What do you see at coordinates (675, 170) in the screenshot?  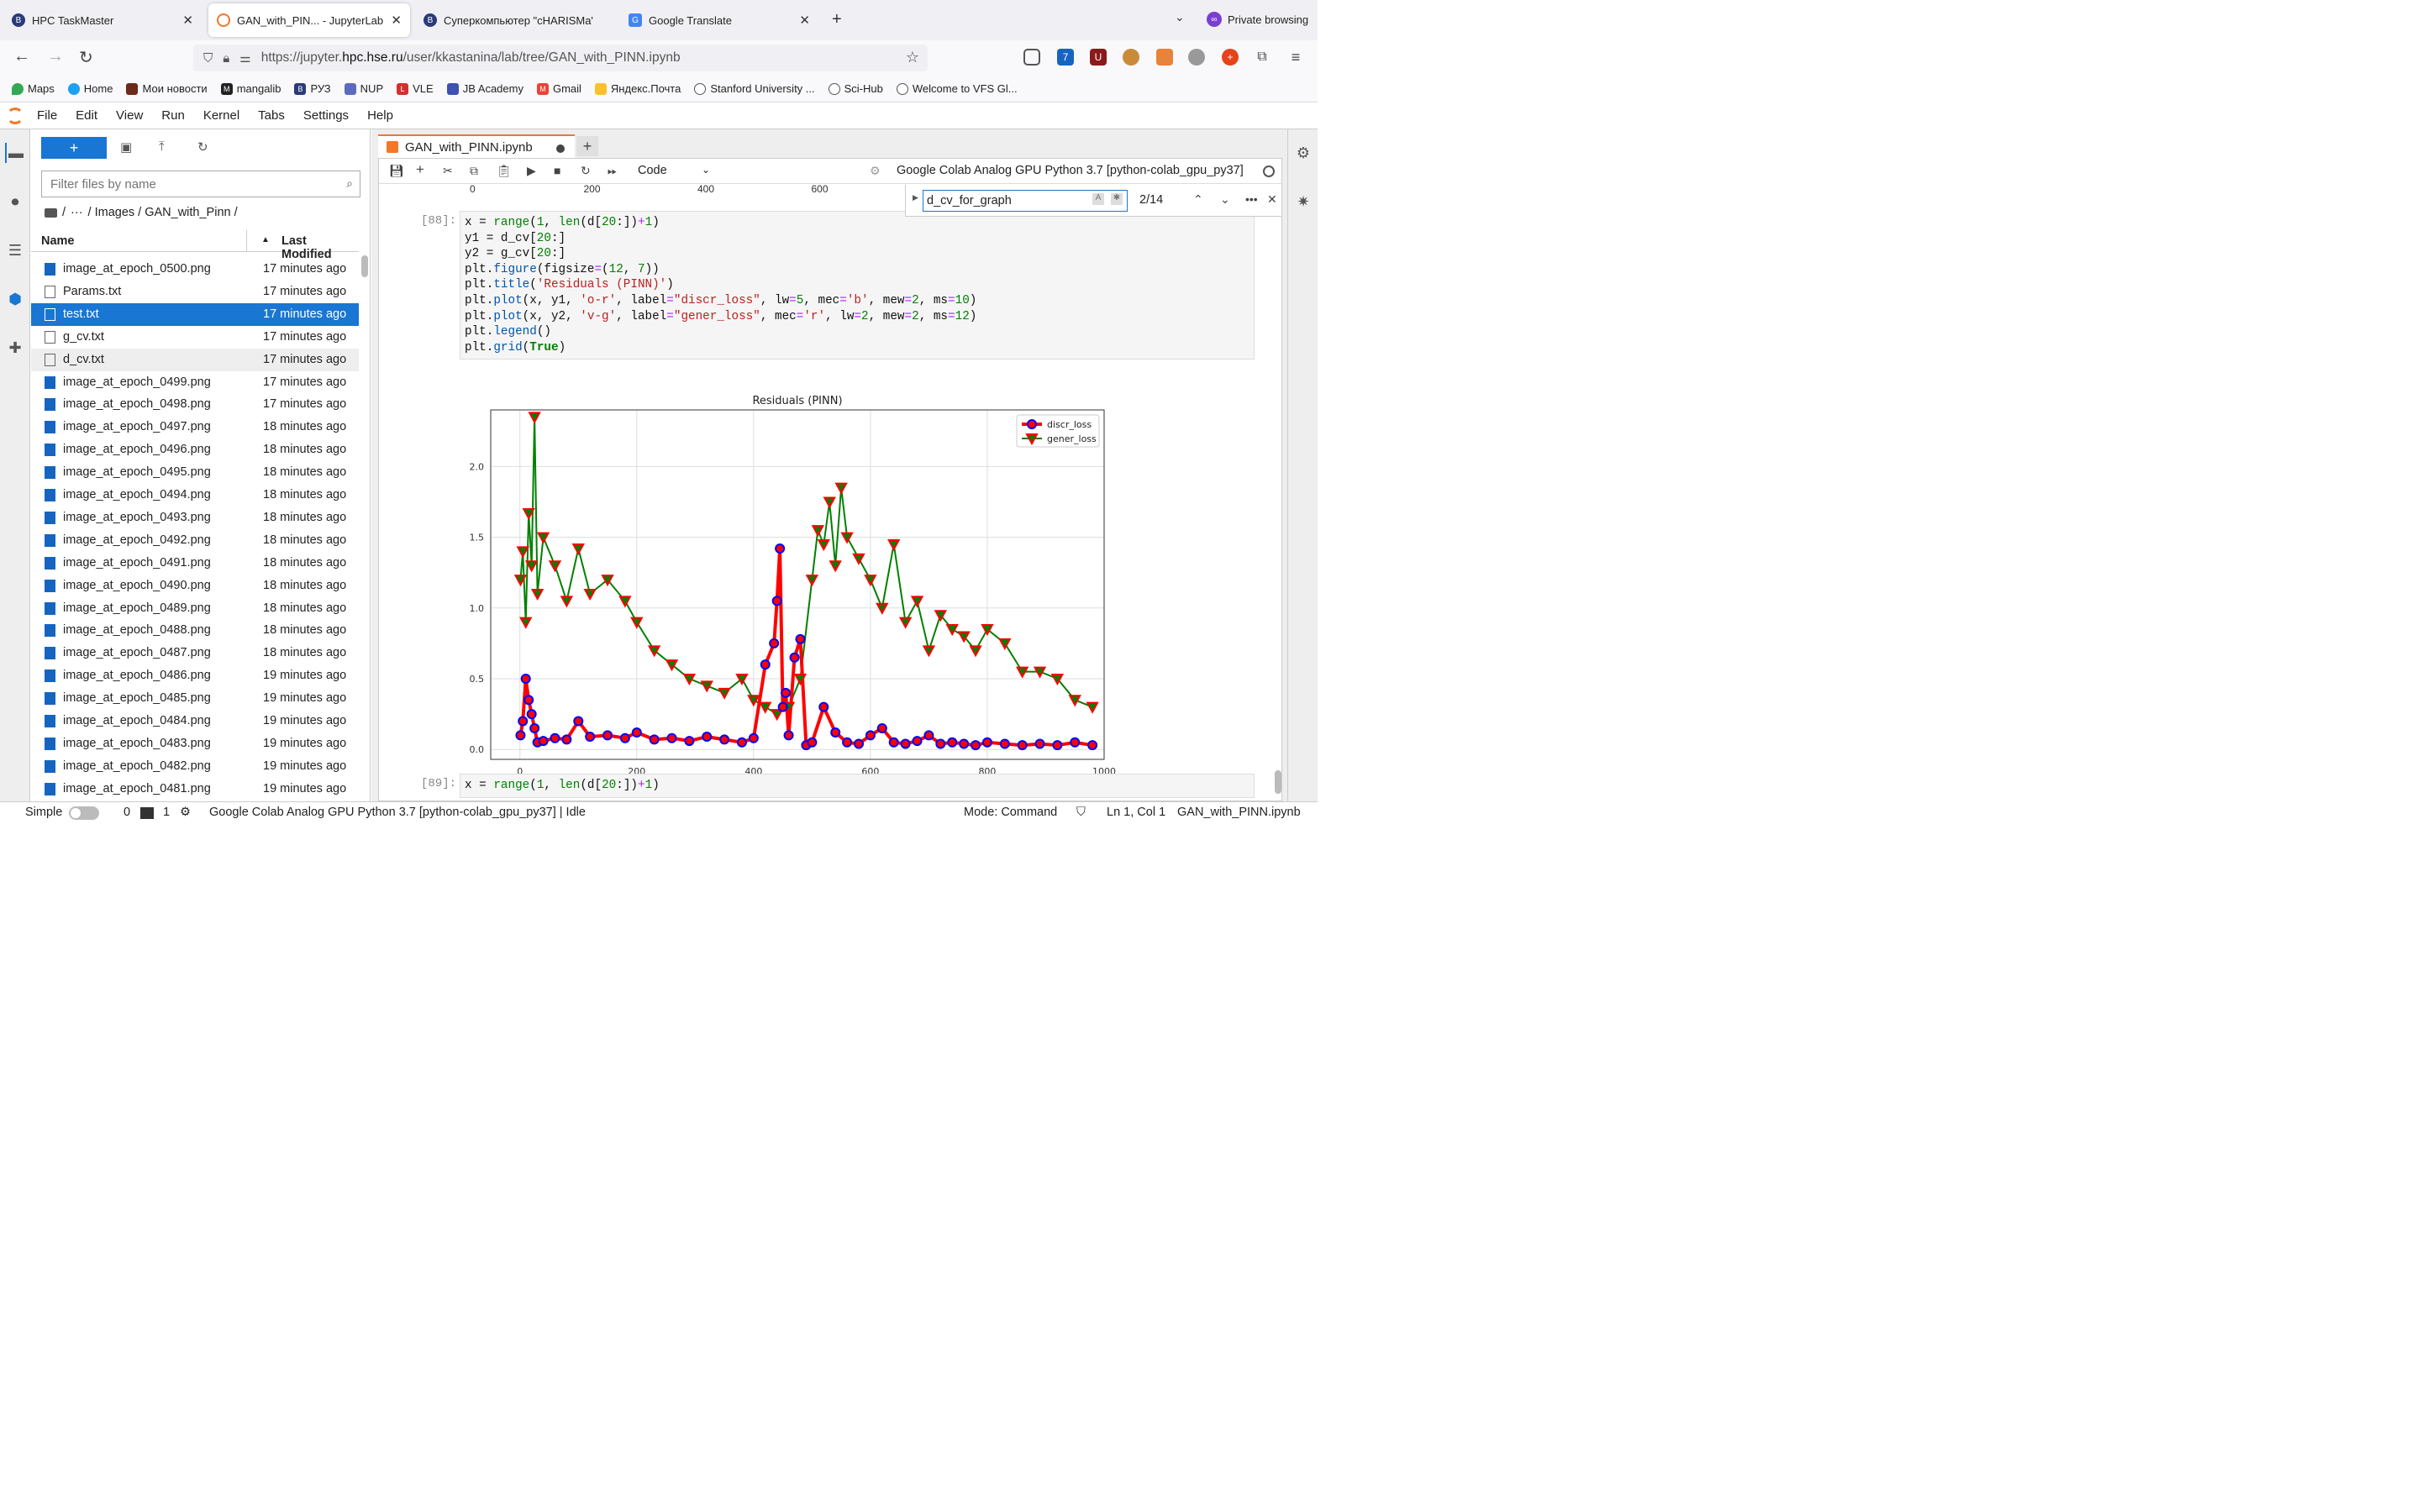 I see `cell-type-select: Code ⌄` at bounding box center [675, 170].